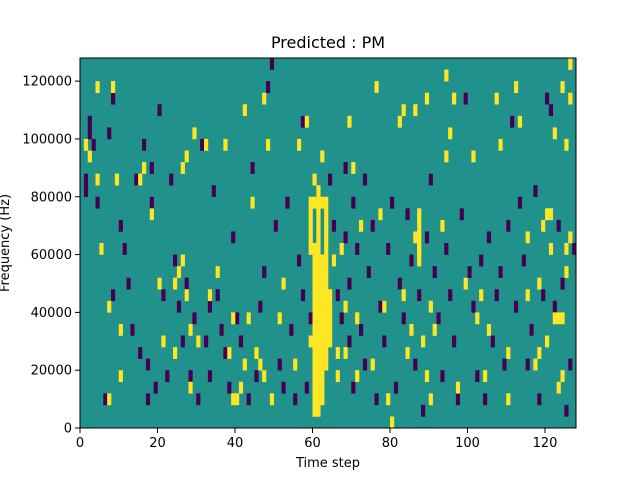 The image size is (640, 480). I want to click on x-tick-label: 100, so click(467, 443).